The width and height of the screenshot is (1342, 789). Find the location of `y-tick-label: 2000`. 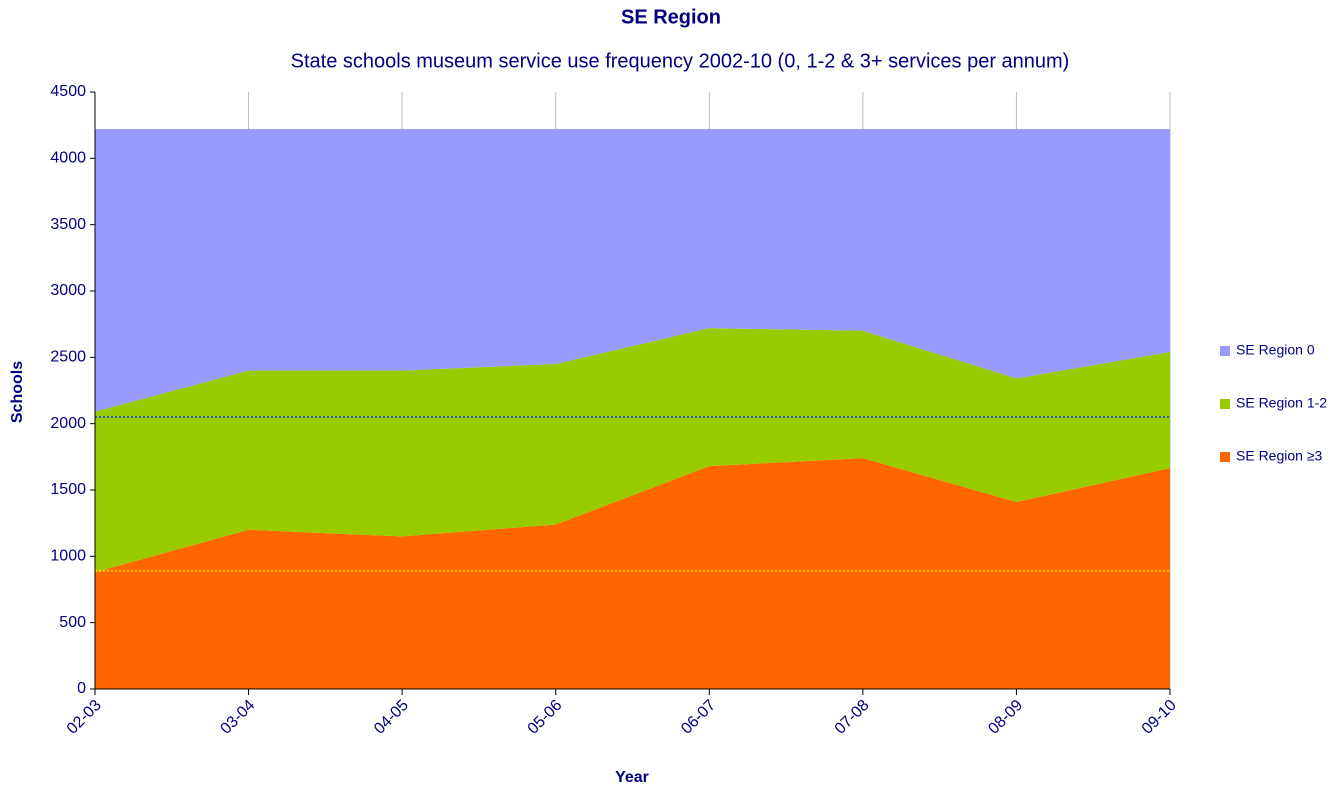

y-tick-label: 2000 is located at coordinates (68, 423).